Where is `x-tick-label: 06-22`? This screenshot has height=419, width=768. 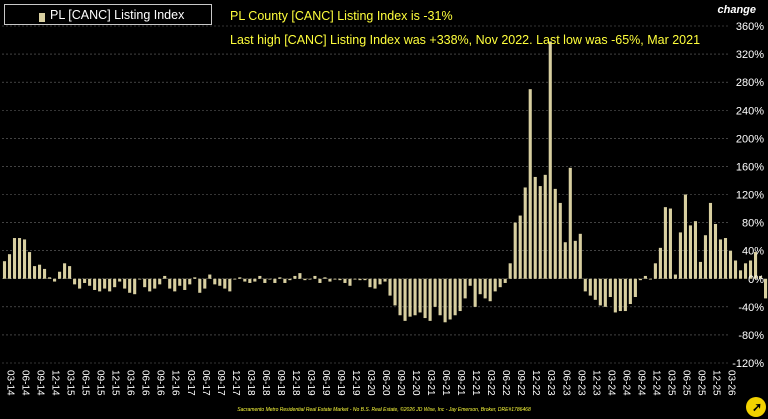
x-tick-label: 06-22 is located at coordinates (505, 383).